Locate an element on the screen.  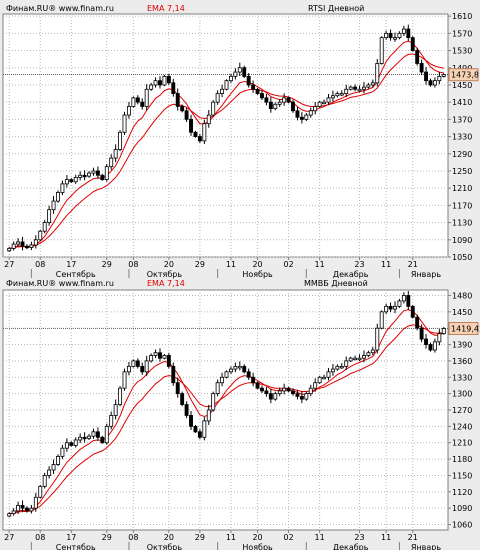
rtsi-y-tick-label: 1290 is located at coordinates (462, 154).